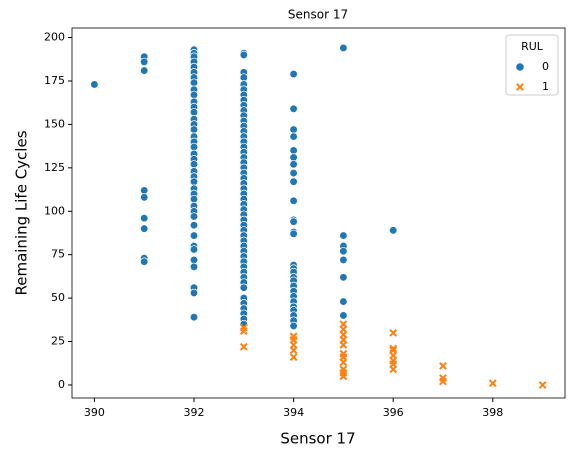  Describe the element at coordinates (61, 384) in the screenshot. I see `y-tick-label: 0` at that location.